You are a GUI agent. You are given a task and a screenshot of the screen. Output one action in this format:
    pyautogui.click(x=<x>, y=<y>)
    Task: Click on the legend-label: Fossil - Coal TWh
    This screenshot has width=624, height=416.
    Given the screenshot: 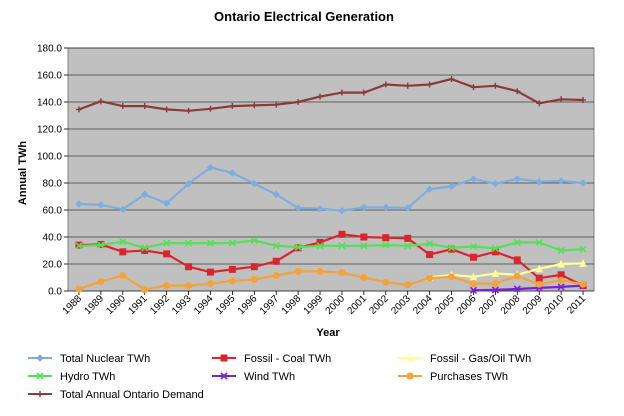 What is the action you would take?
    pyautogui.click(x=287, y=359)
    